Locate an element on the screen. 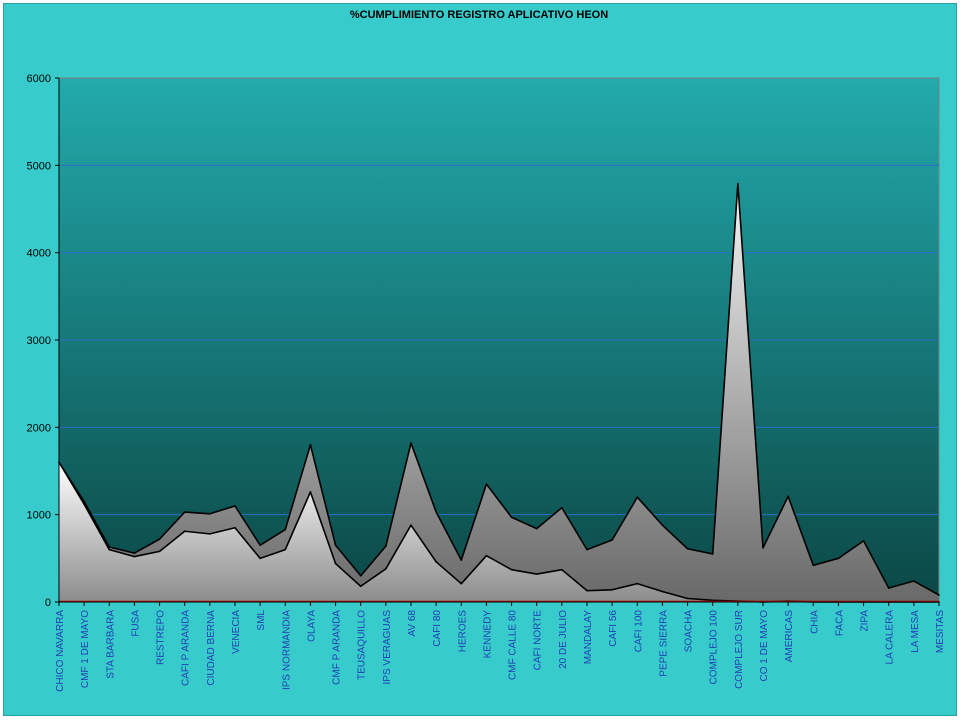  x-tick-label: RESTREPO is located at coordinates (161, 637).